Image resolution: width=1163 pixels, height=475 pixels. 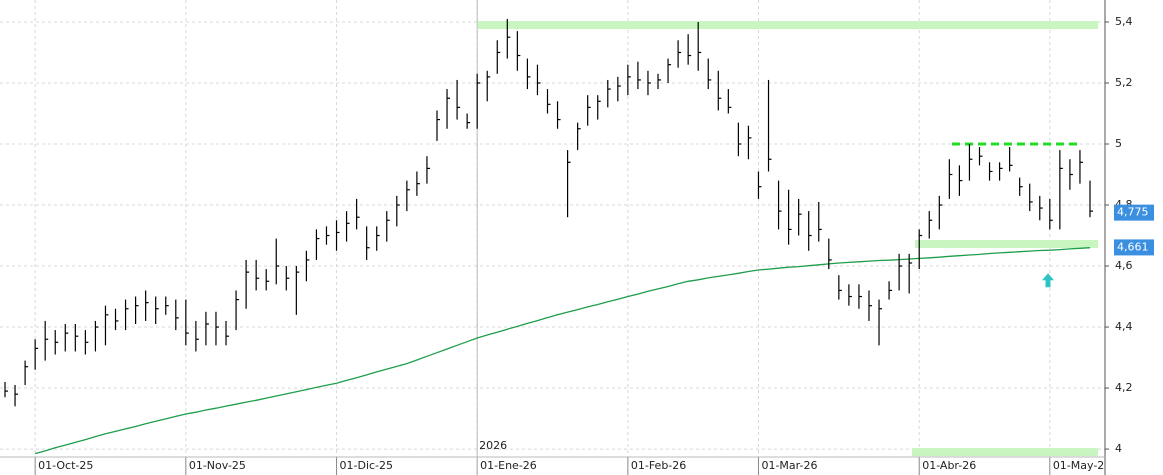 What do you see at coordinates (1118, 448) in the screenshot?
I see `y-tick-label: 4` at bounding box center [1118, 448].